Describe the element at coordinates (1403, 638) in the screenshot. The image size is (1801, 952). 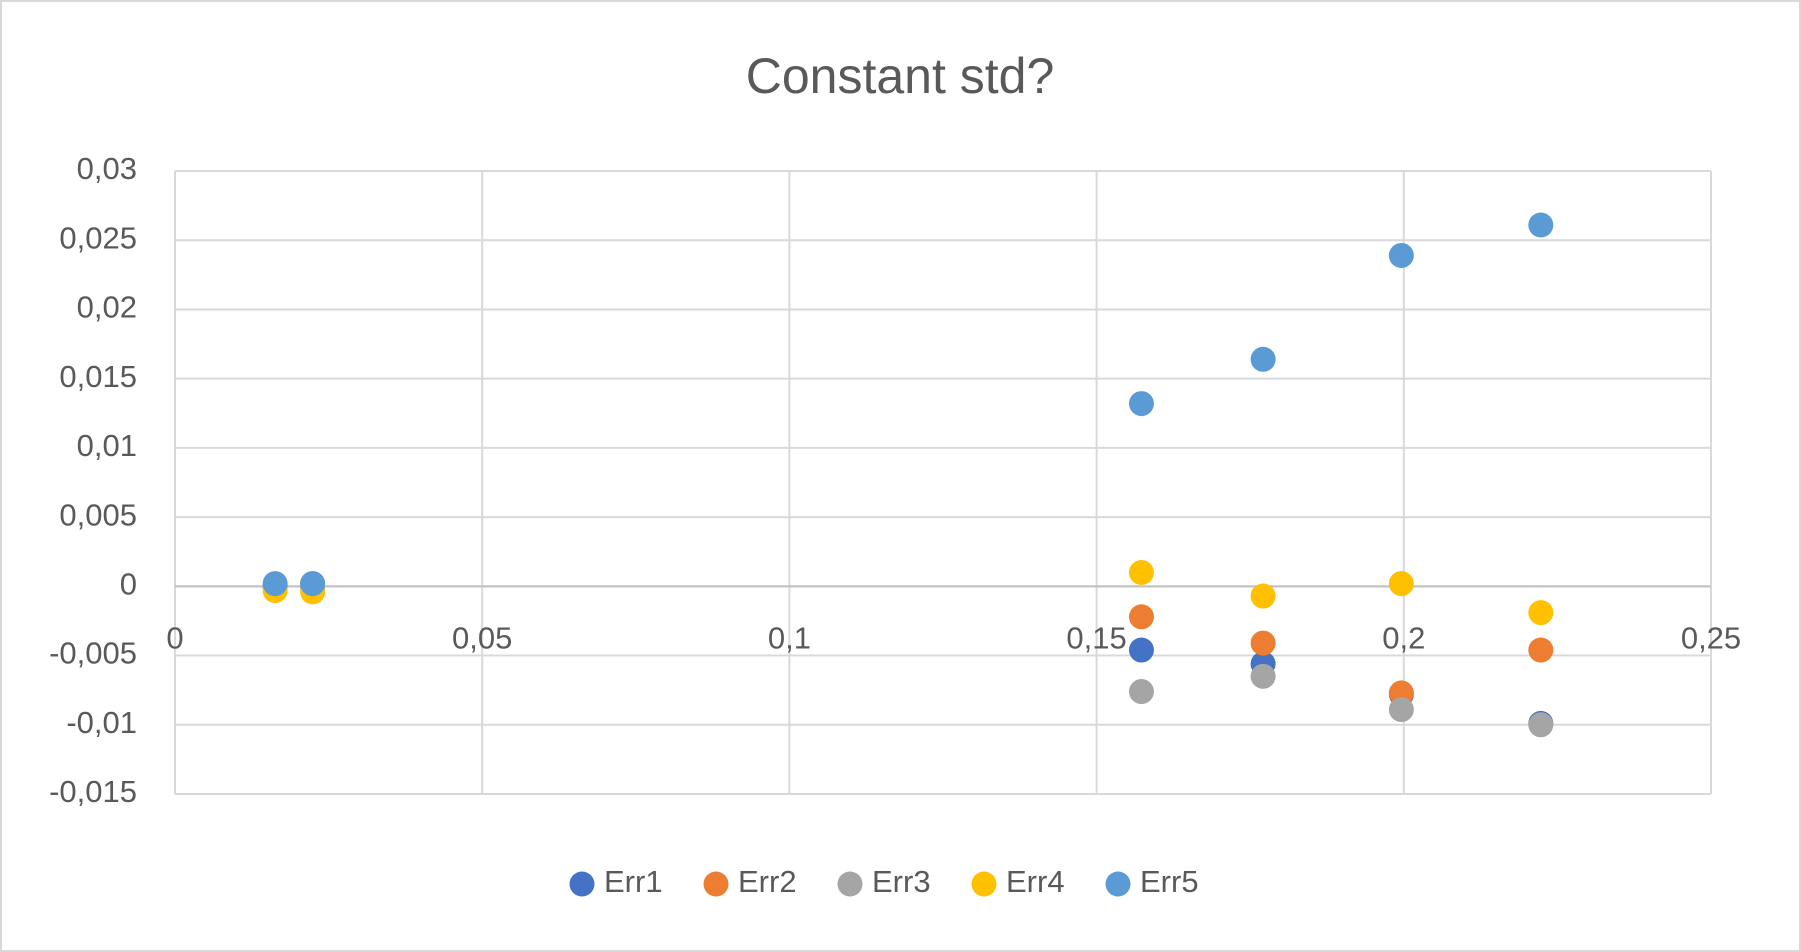
I see `x-tick-label: 0,2` at that location.